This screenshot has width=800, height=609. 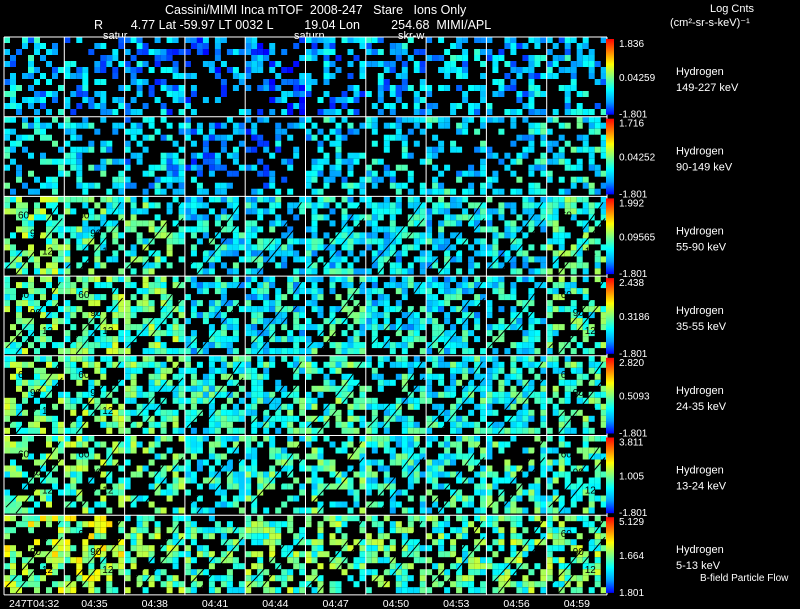 What do you see at coordinates (732, 9) in the screenshot?
I see `units-label: Log Cnts` at bounding box center [732, 9].